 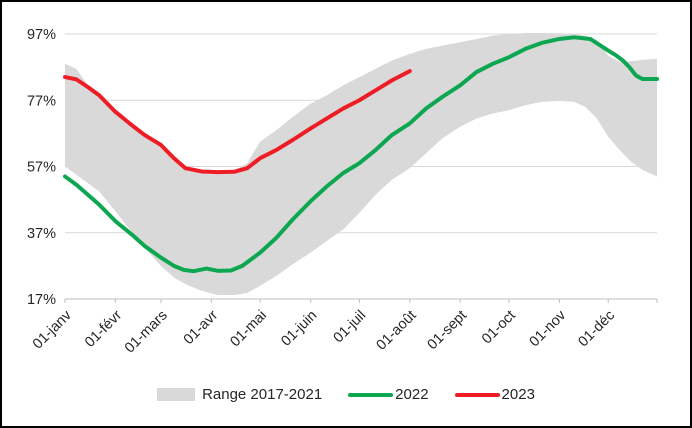 I want to click on legend-item-2023: 2023, so click(x=494, y=394).